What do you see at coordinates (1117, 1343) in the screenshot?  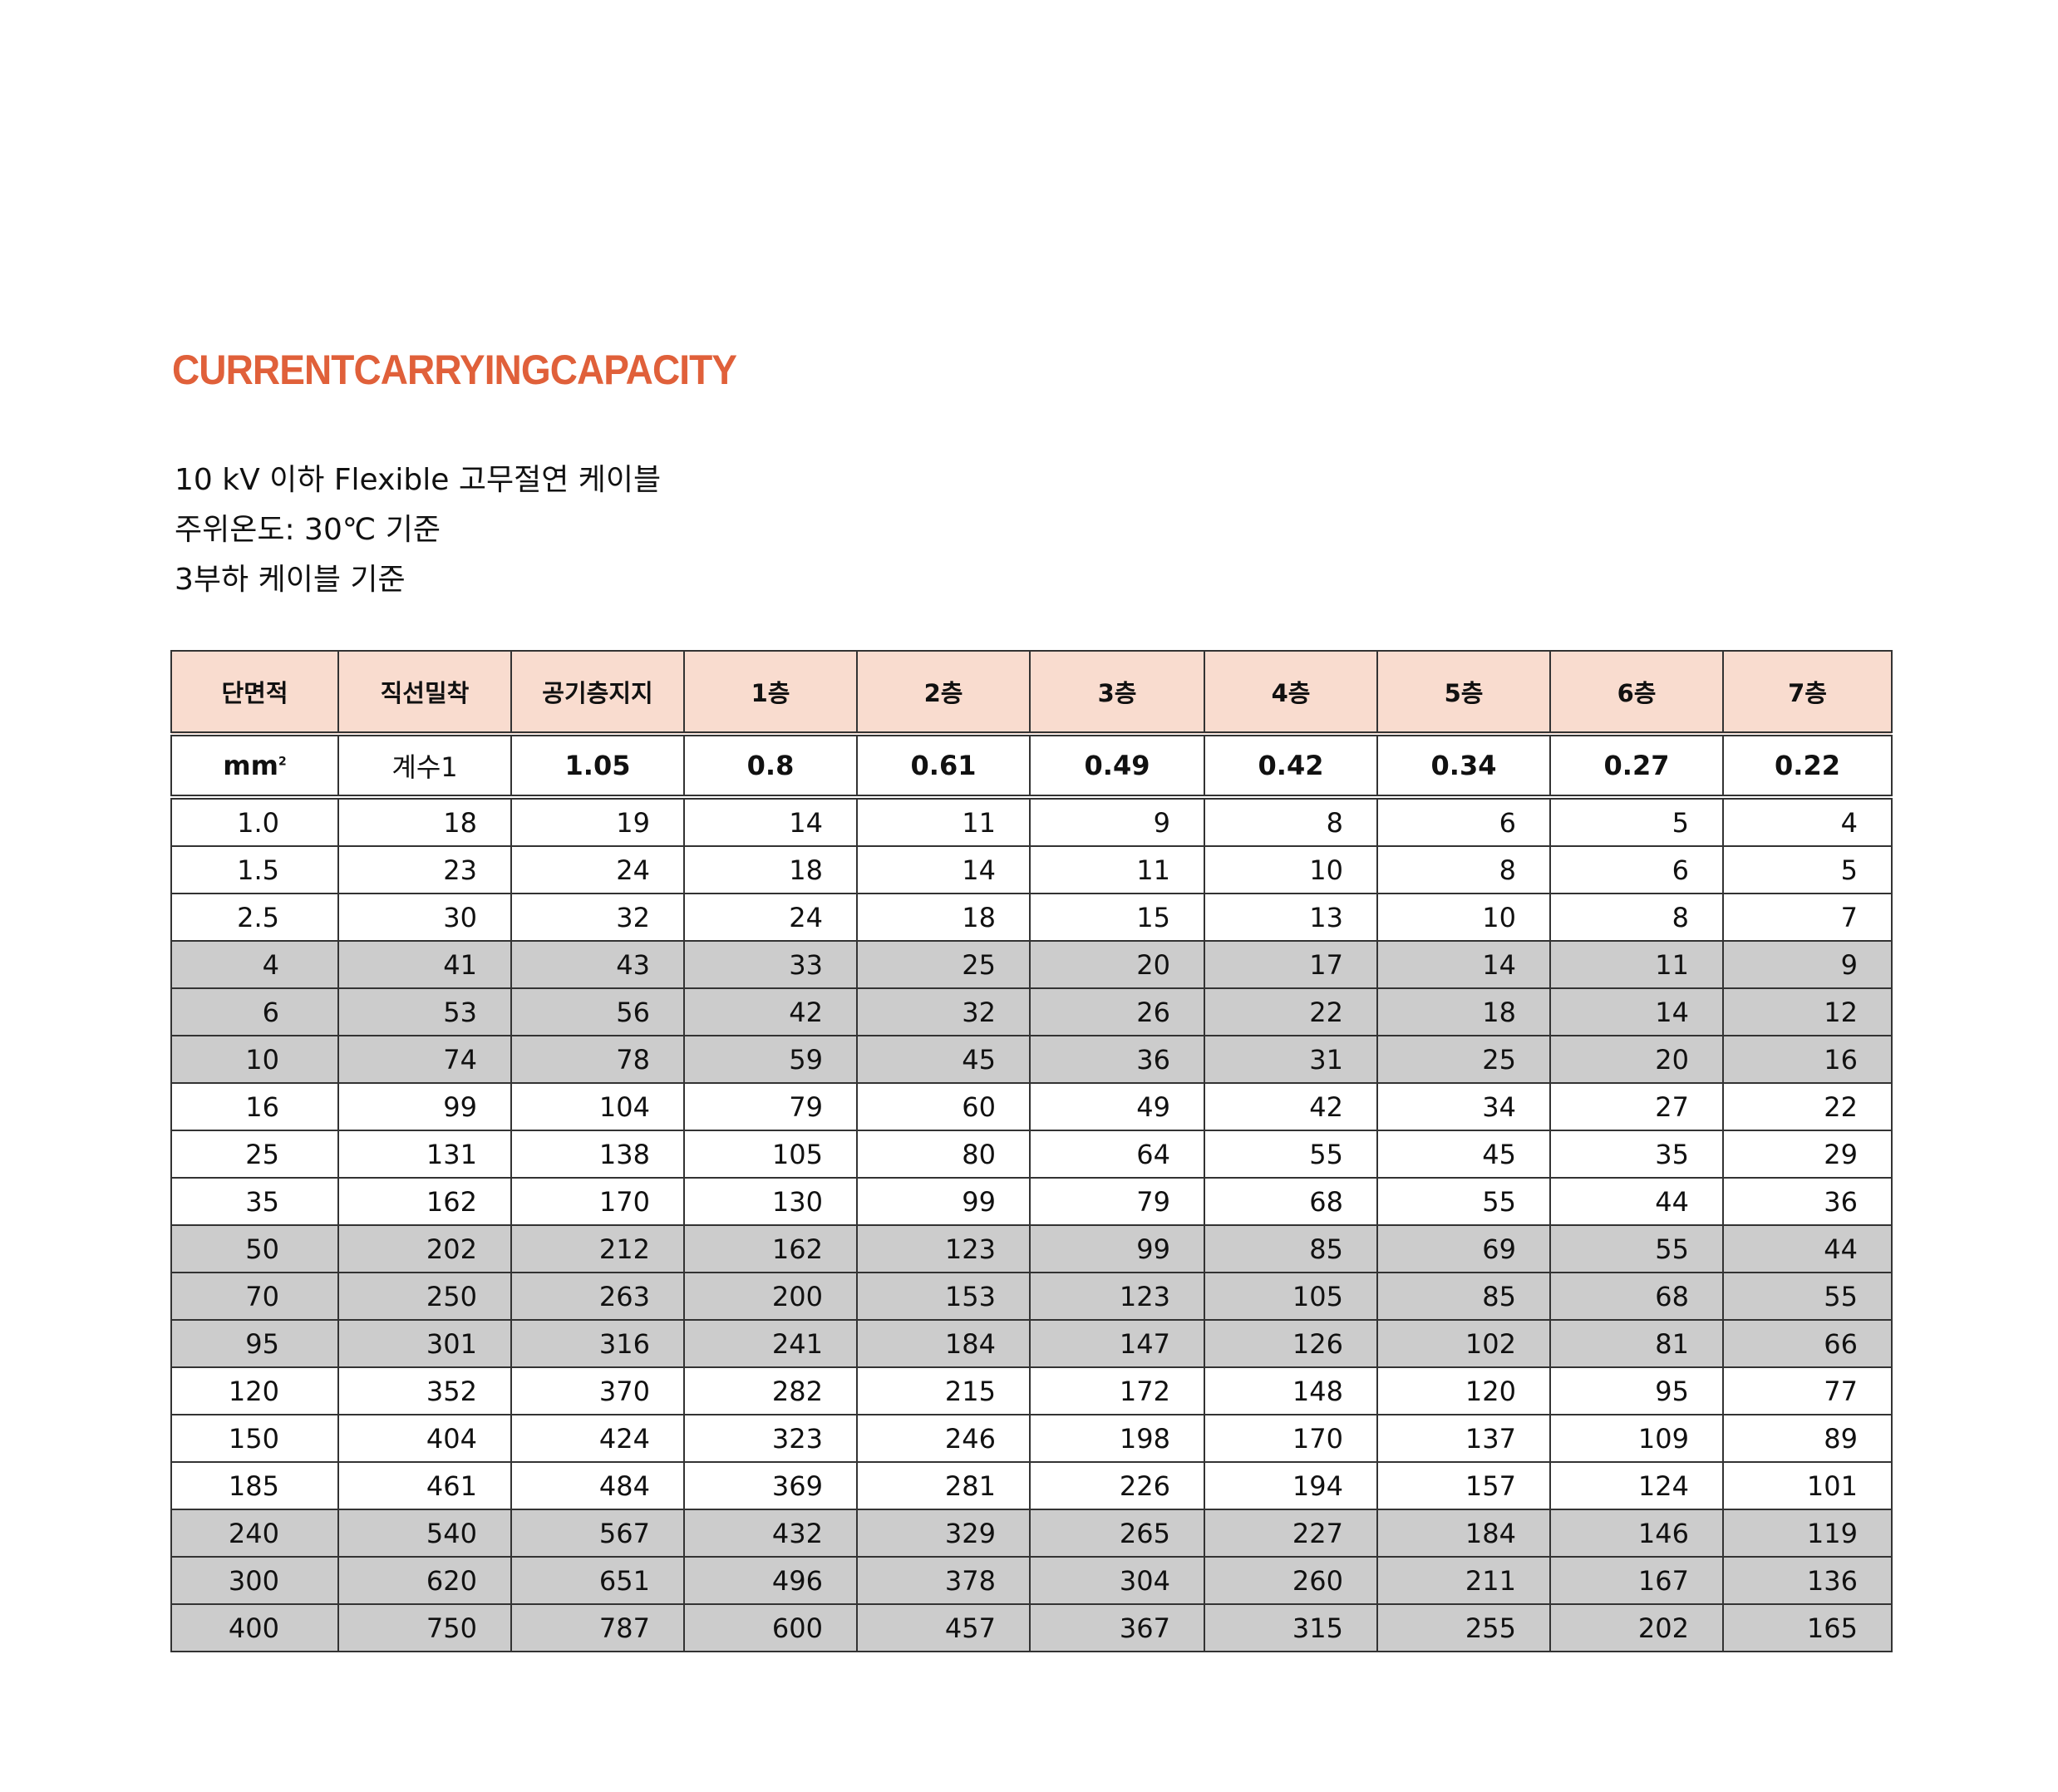 I see `capacity-cell: 147` at bounding box center [1117, 1343].